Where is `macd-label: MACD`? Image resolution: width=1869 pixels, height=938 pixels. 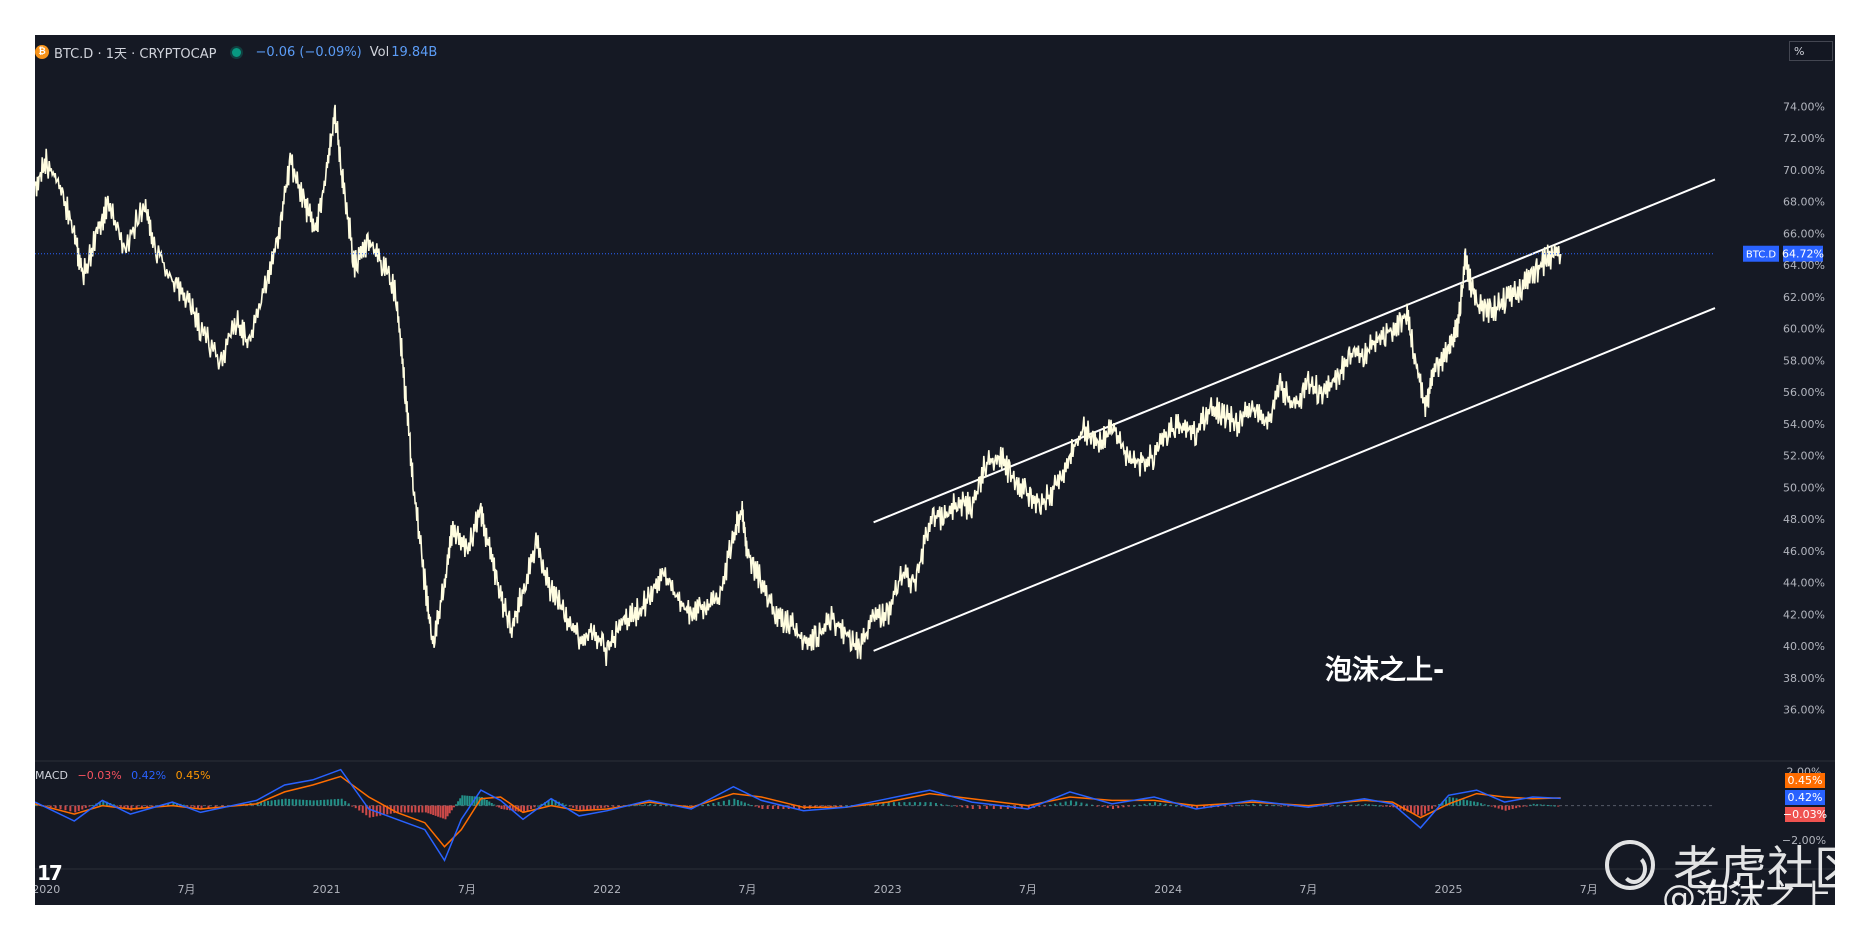 macd-label: MACD is located at coordinates (51, 775).